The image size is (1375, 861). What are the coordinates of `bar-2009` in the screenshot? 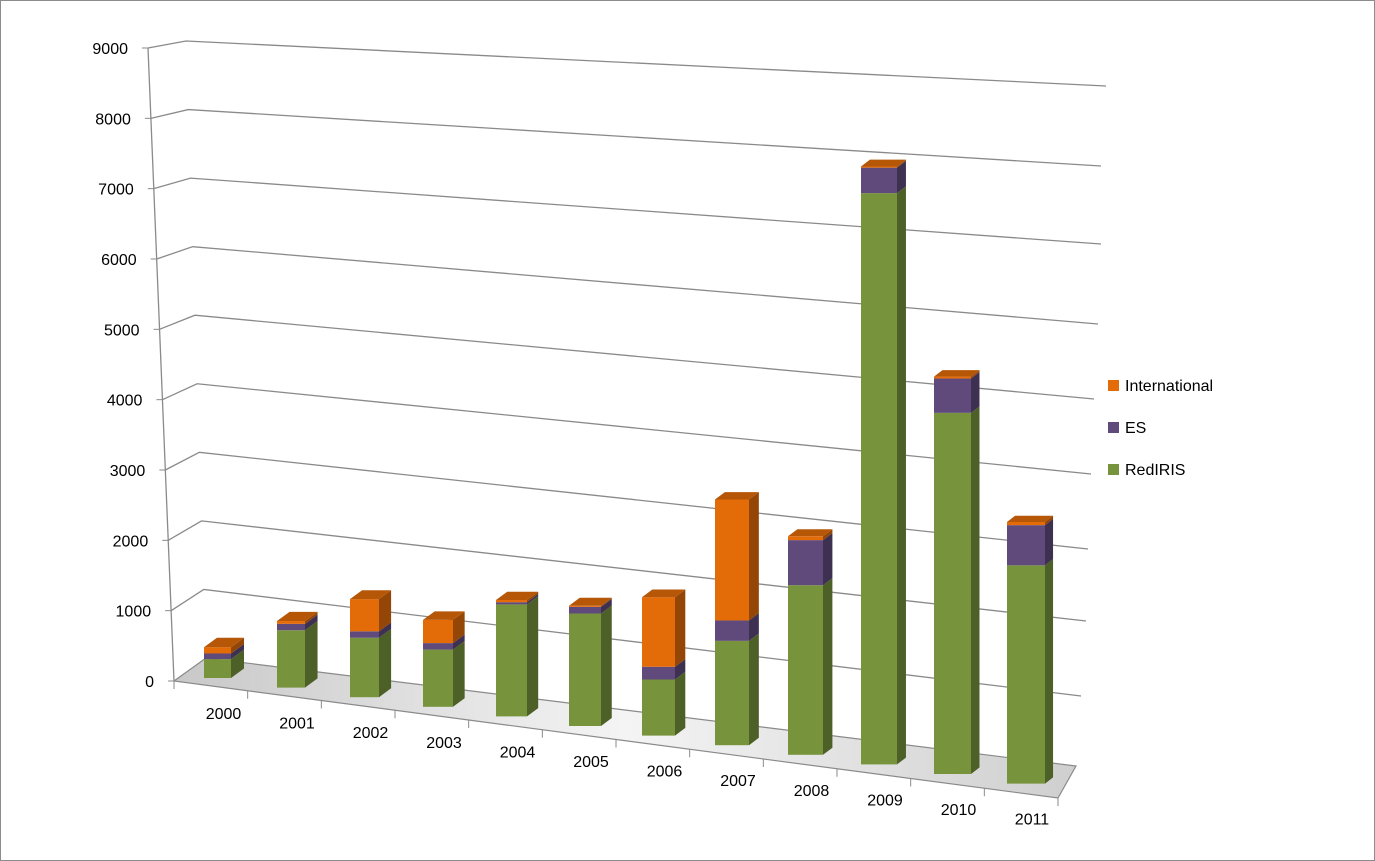 It's located at (883, 462).